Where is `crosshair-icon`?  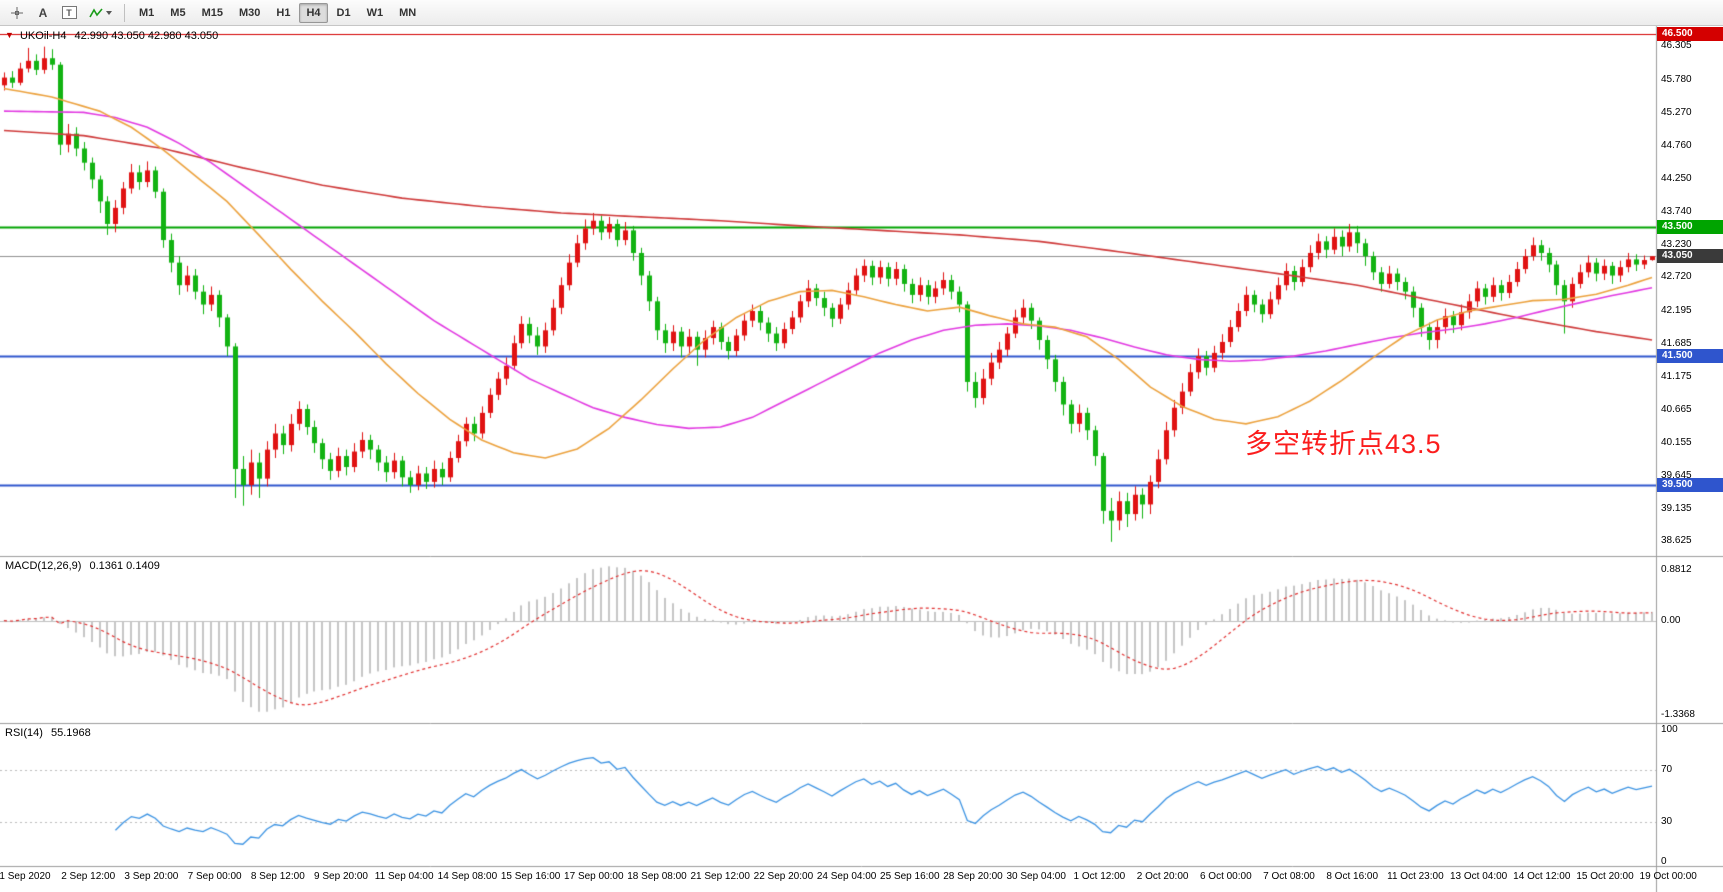
crosshair-icon is located at coordinates (17, 13).